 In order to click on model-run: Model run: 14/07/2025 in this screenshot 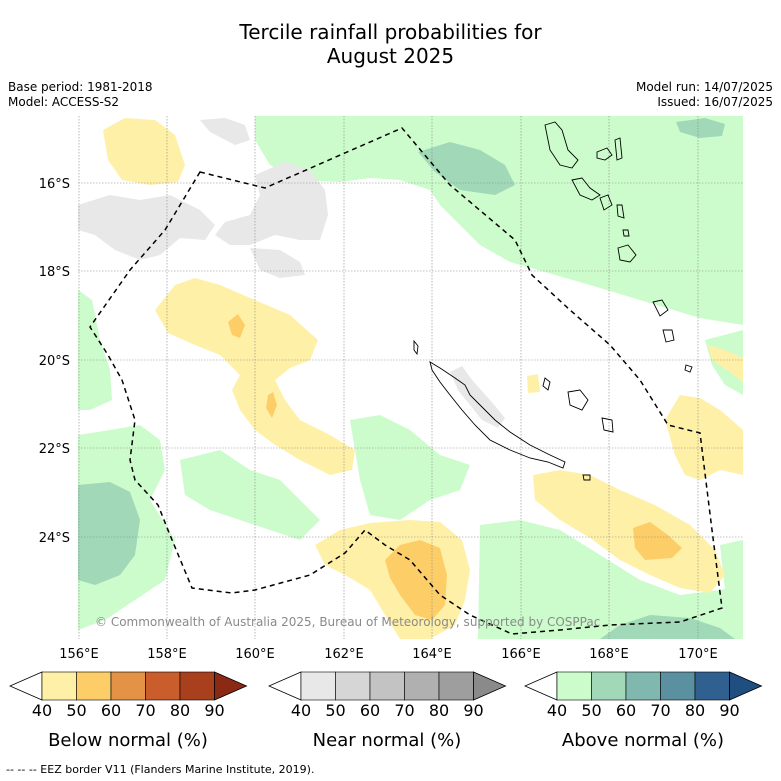, I will do `click(704, 87)`.